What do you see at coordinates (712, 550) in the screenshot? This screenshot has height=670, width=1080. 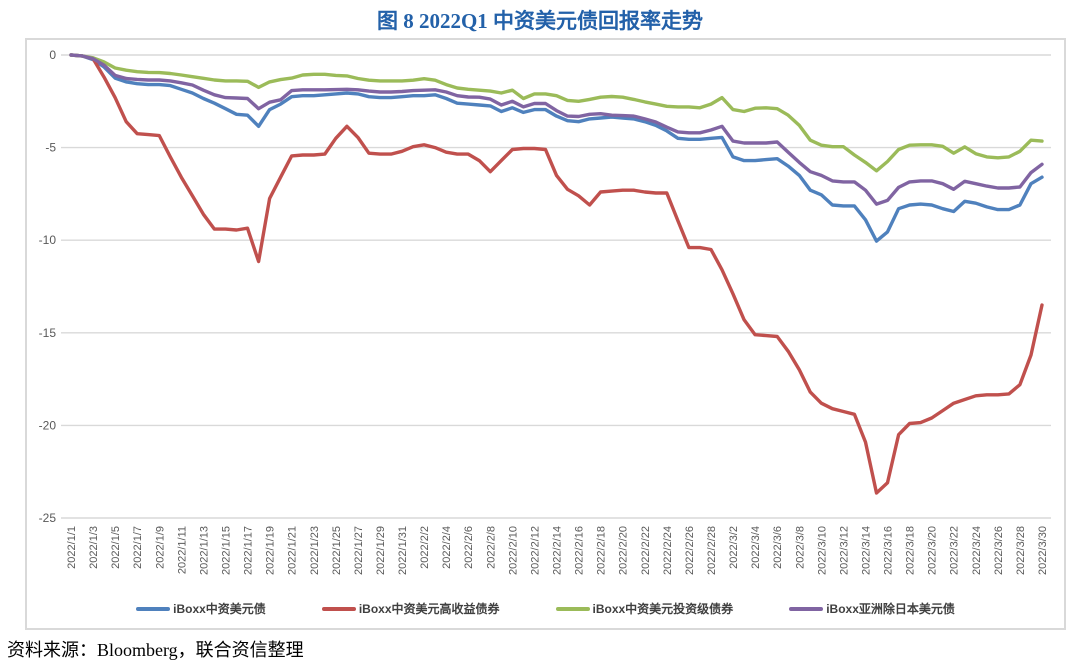 I see `x-axis-label: 2022/2/28` at bounding box center [712, 550].